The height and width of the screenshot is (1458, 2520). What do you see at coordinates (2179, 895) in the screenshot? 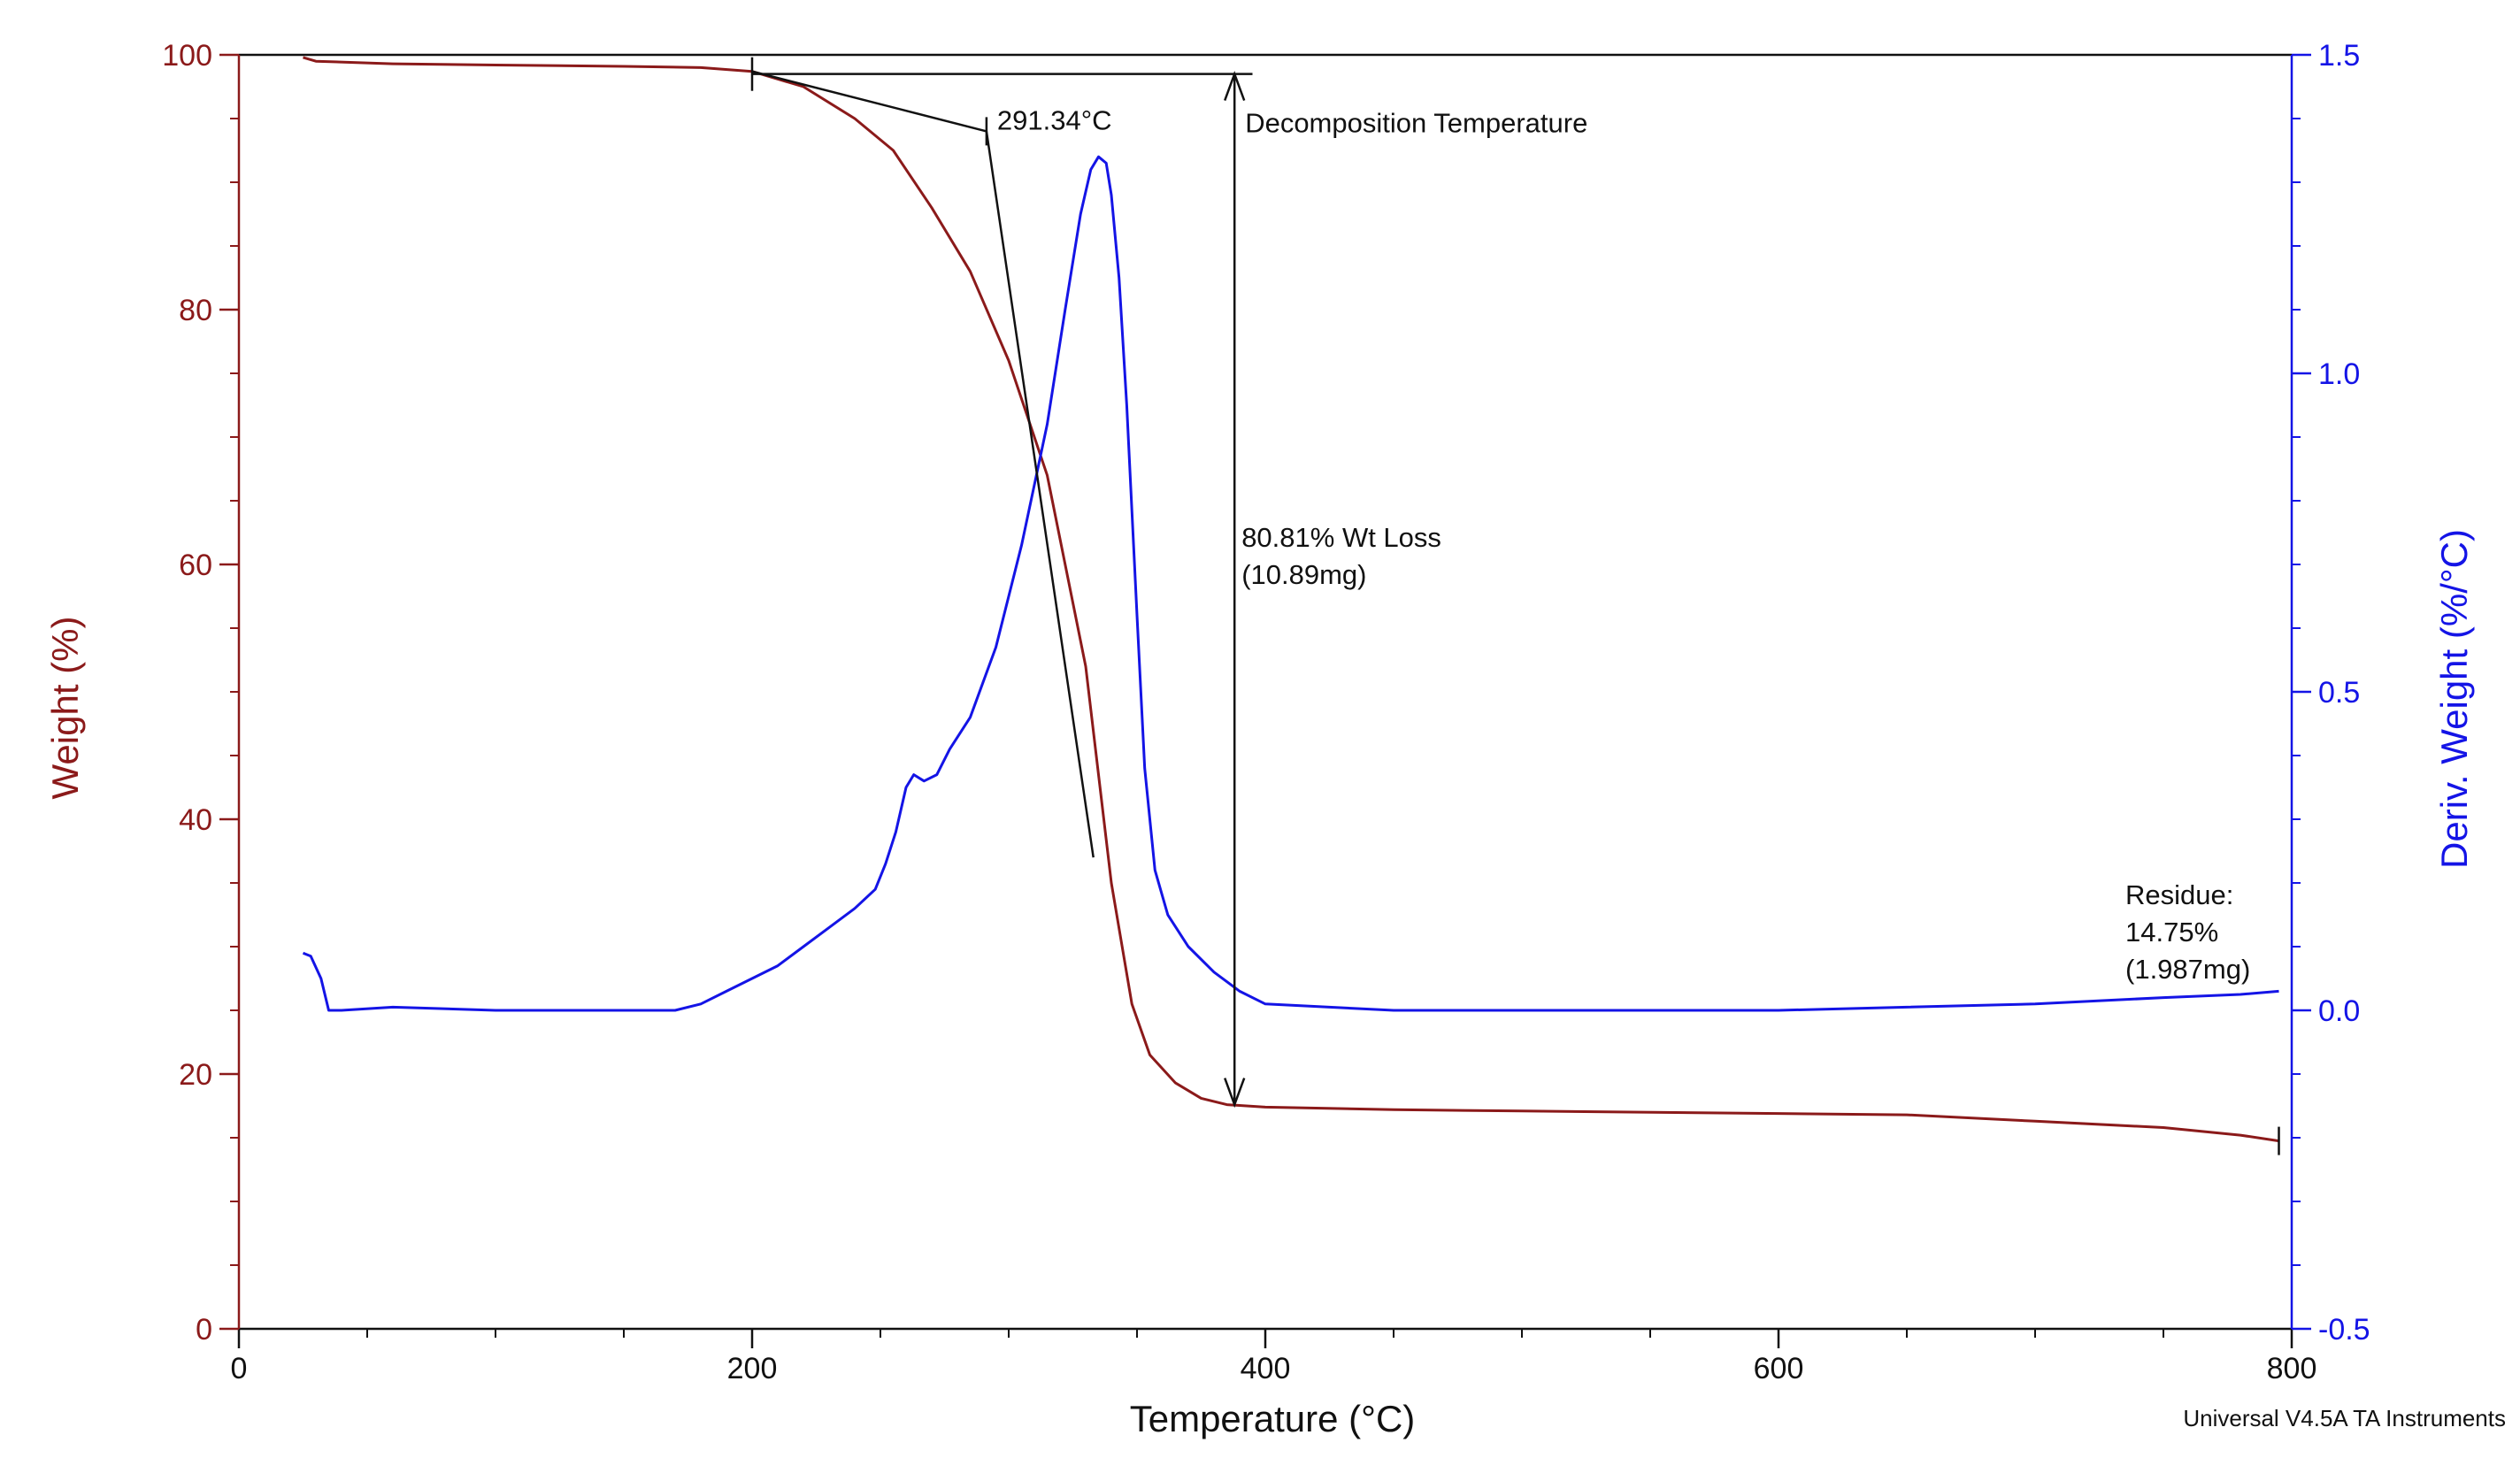
I see `residue-title-label: Residue:` at bounding box center [2179, 895].